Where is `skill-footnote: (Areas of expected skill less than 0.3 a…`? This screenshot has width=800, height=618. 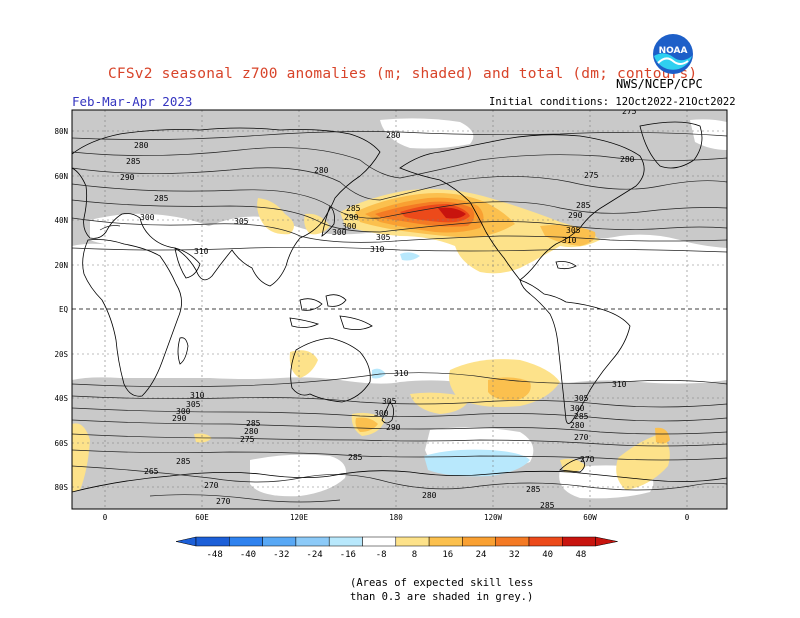 skill-footnote: (Areas of expected skill less than 0.3 a… is located at coordinates (441, 590).